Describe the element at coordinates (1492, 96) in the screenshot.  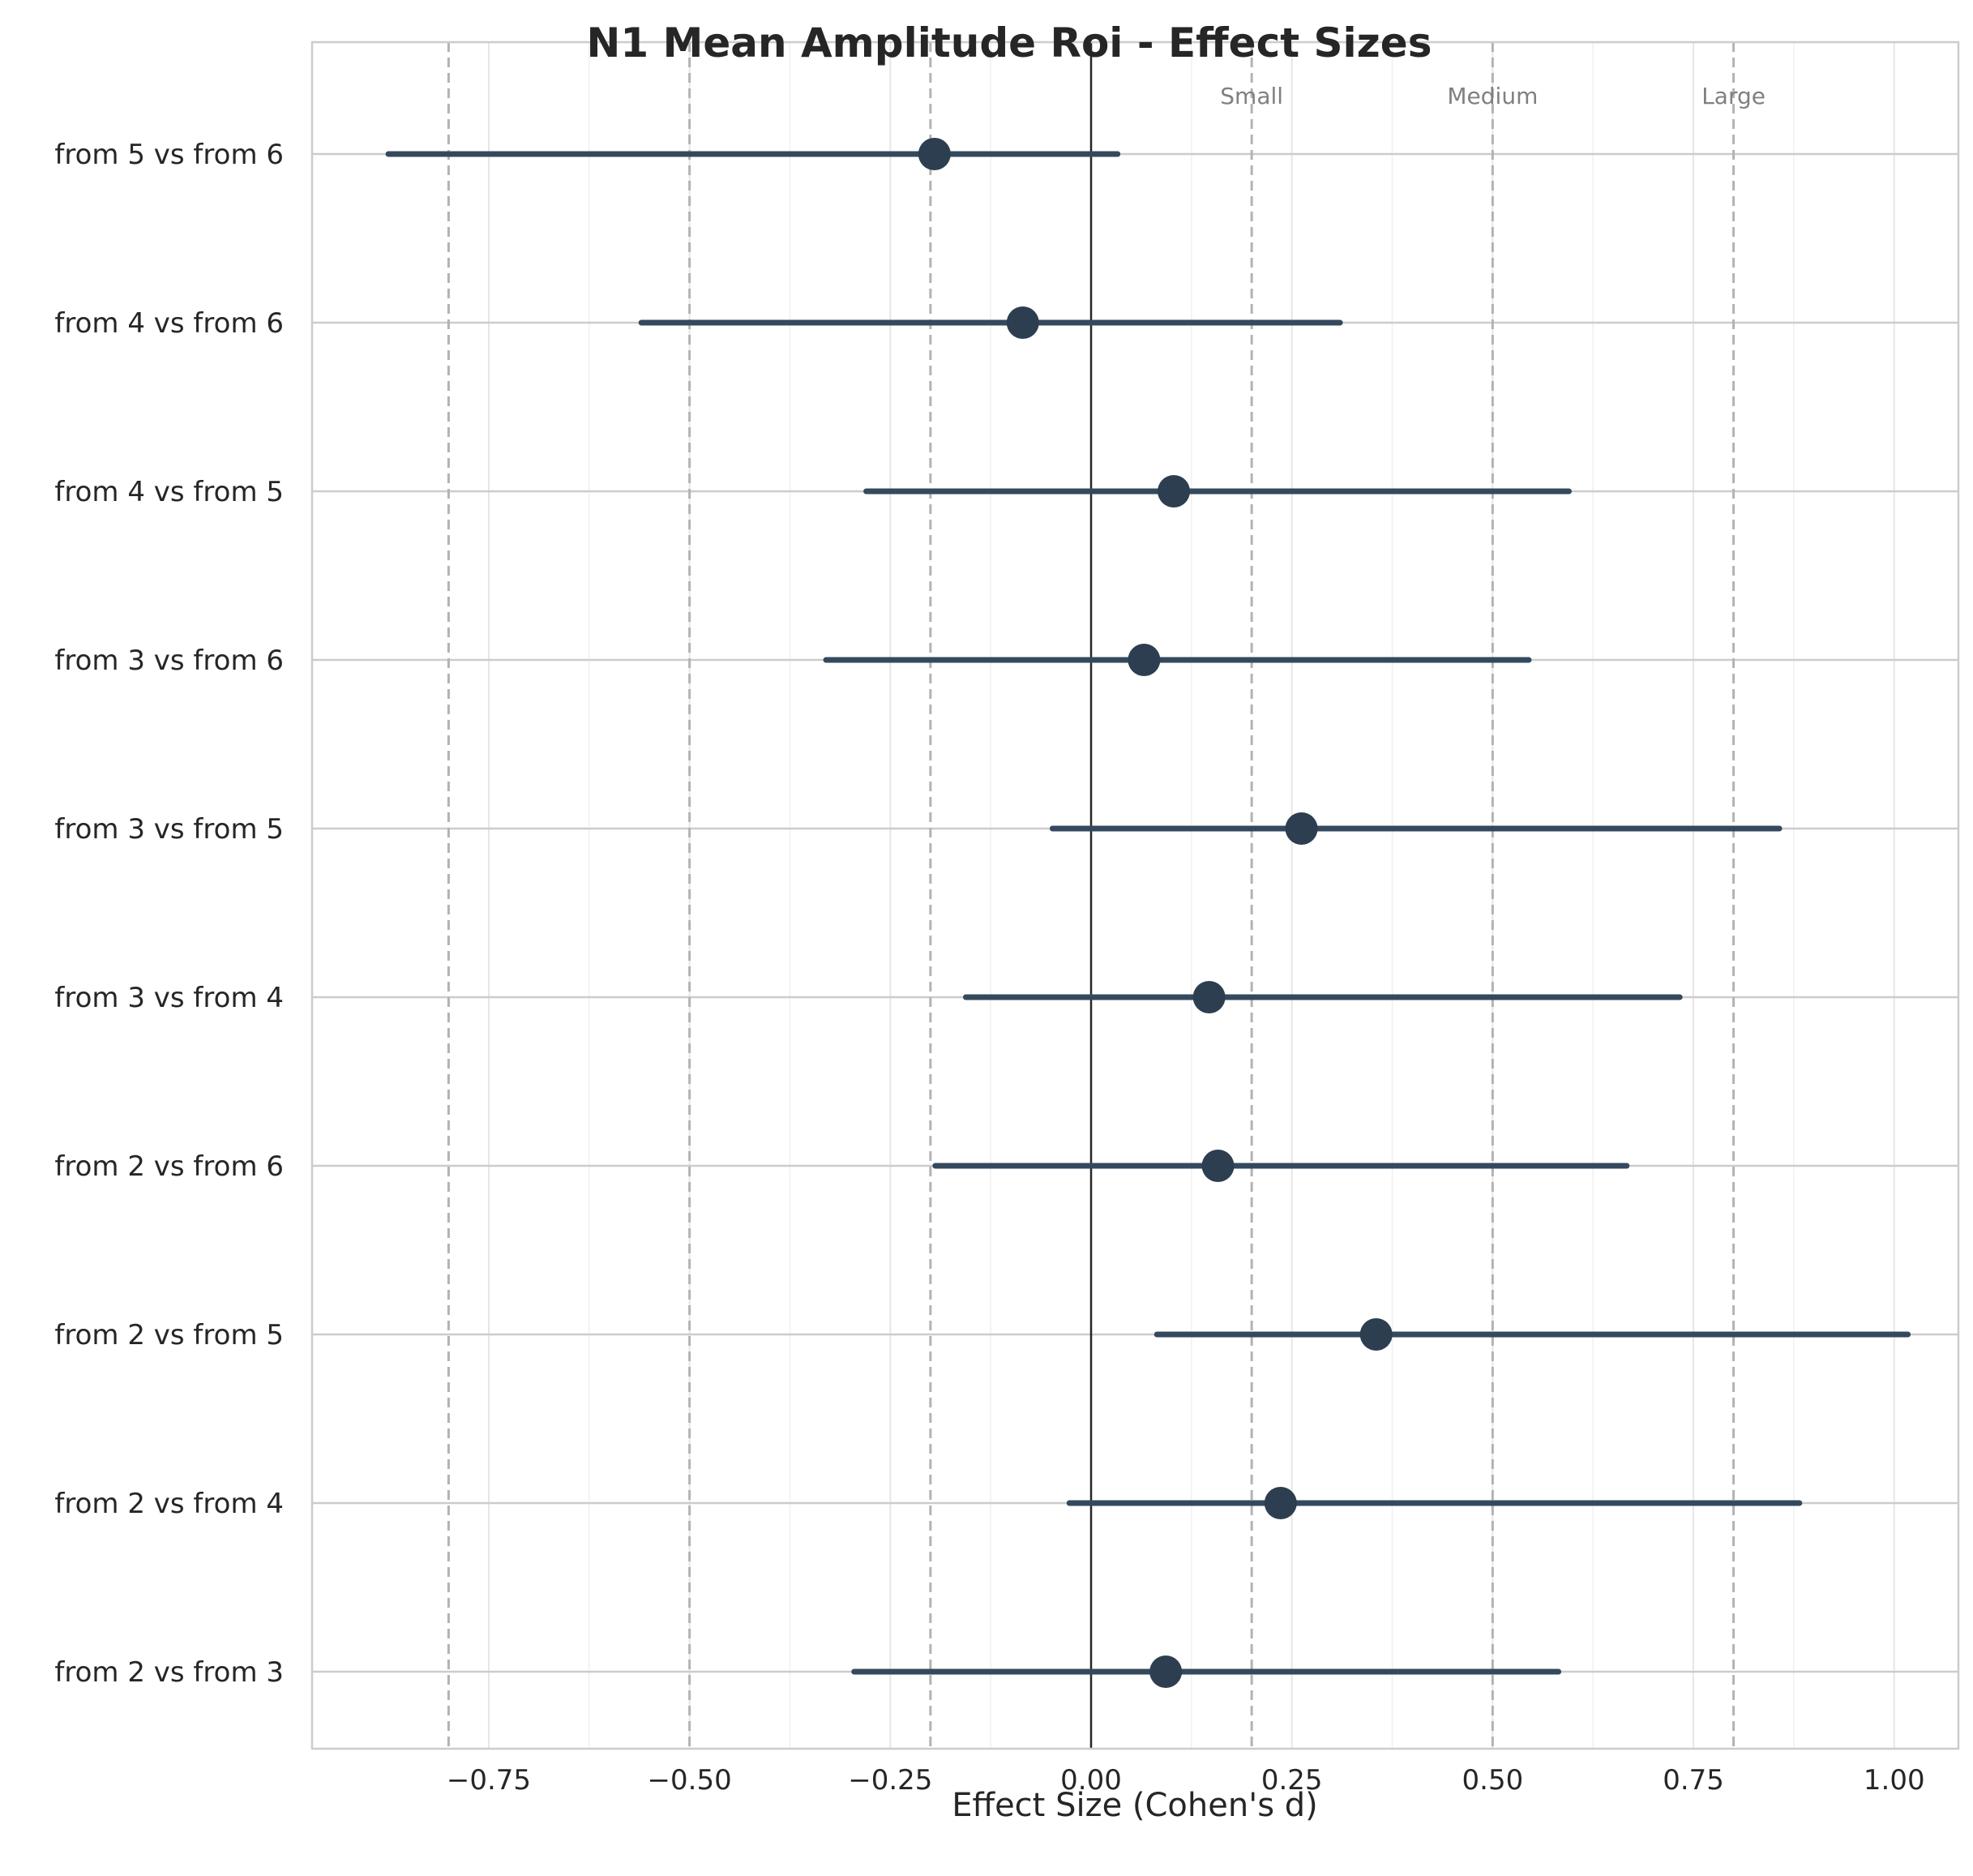
I see `reference-line-label: Medium` at that location.